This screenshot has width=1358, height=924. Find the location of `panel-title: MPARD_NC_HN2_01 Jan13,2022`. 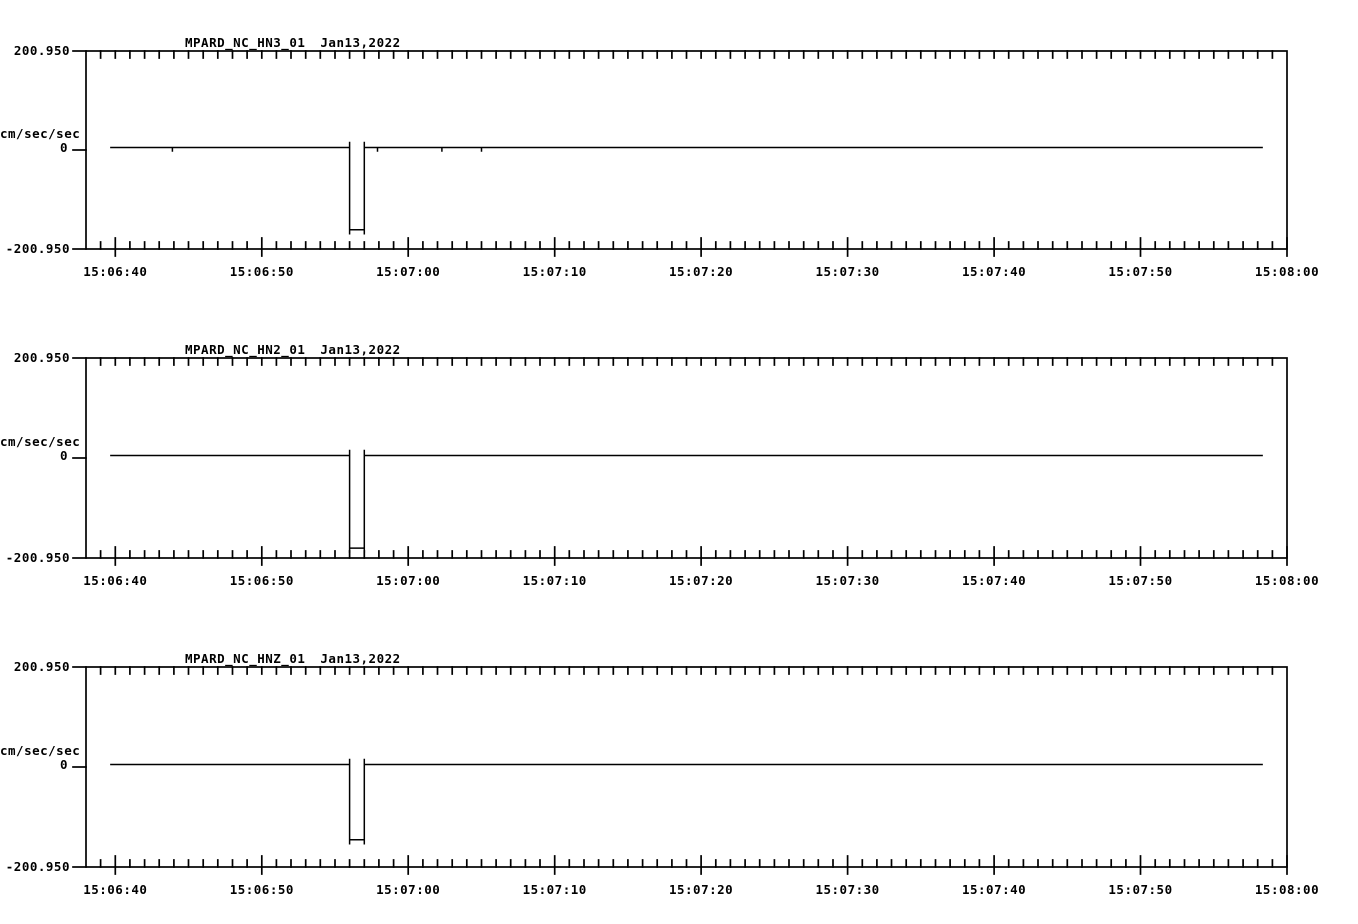

panel-title: MPARD_NC_HN2_01 Jan13,2022 is located at coordinates (293, 349).